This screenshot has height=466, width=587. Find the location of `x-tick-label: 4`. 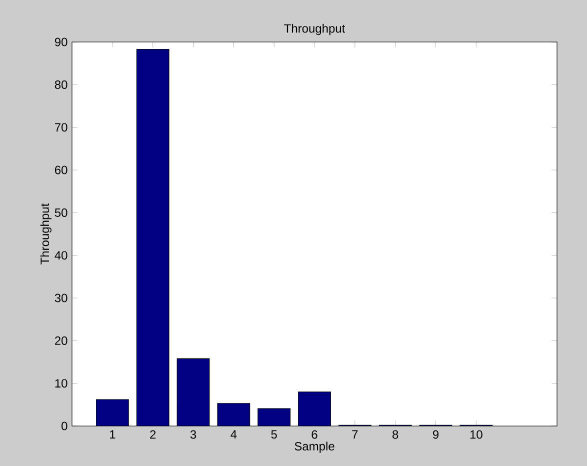

x-tick-label: 4 is located at coordinates (233, 434).